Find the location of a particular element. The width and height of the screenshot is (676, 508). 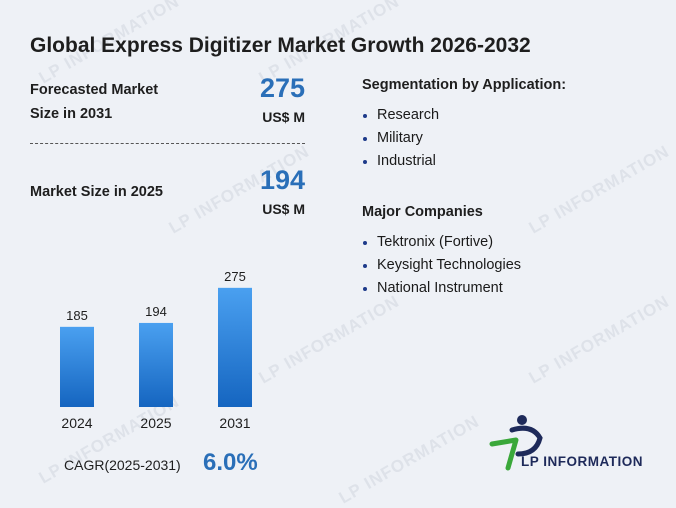

forecast-value: 275 is located at coordinates (282, 88).